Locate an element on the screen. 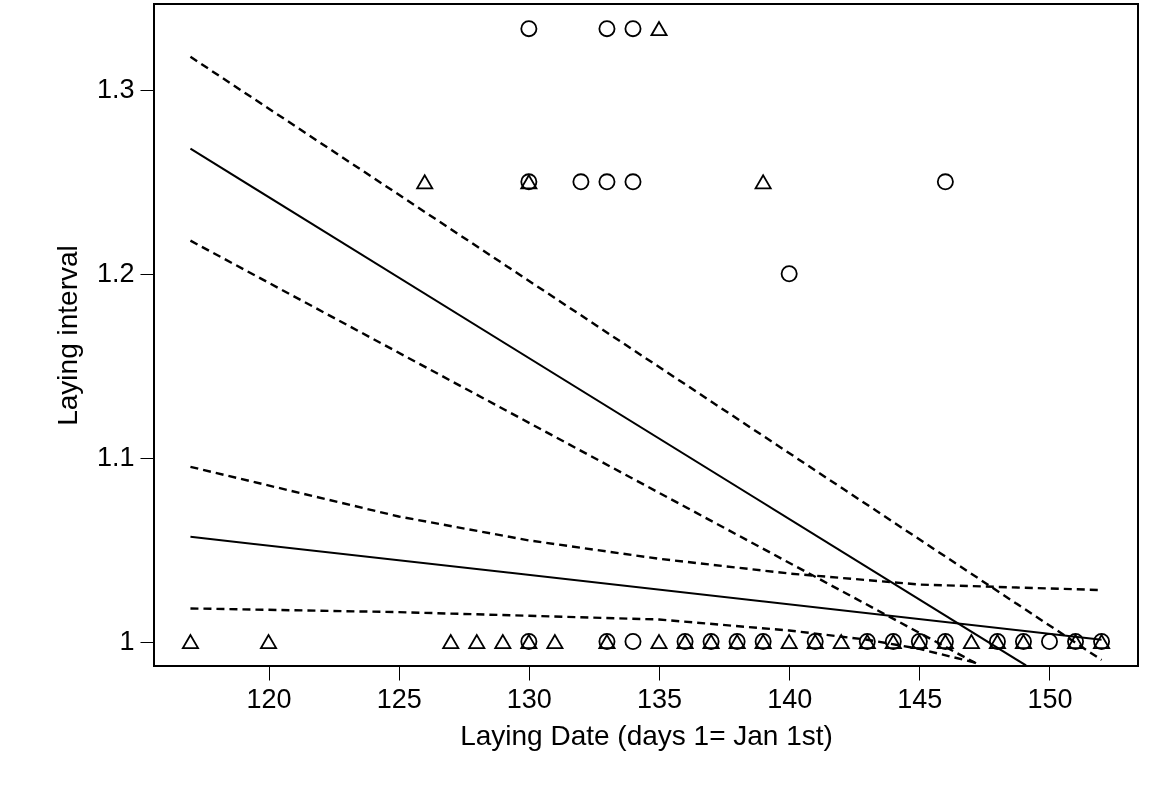 The image size is (1155, 809). y-tick-label: 1.2 is located at coordinates (115, 273).